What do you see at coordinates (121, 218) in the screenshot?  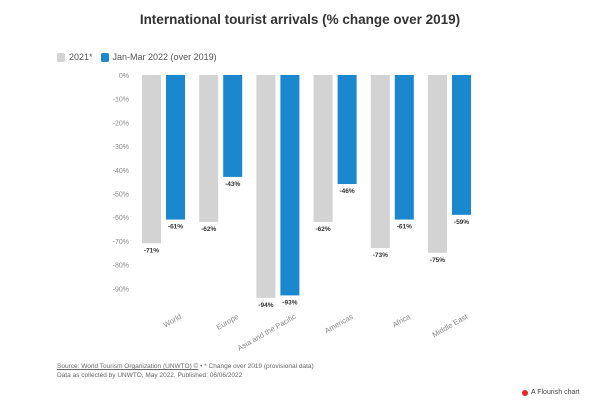 I see `y-tick-label: -60%` at bounding box center [121, 218].